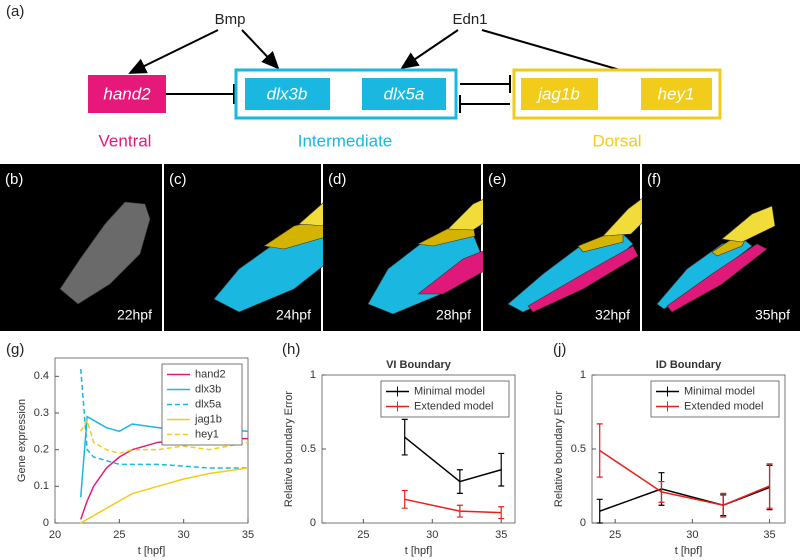  What do you see at coordinates (654, 179) in the screenshot?
I see `panel-label: (f)` at bounding box center [654, 179].